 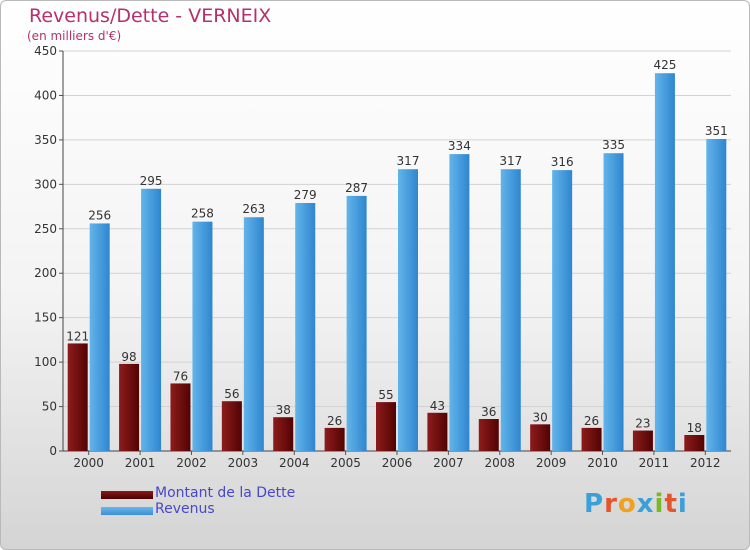 I want to click on data-label-dette-2000: 121, so click(x=77, y=336).